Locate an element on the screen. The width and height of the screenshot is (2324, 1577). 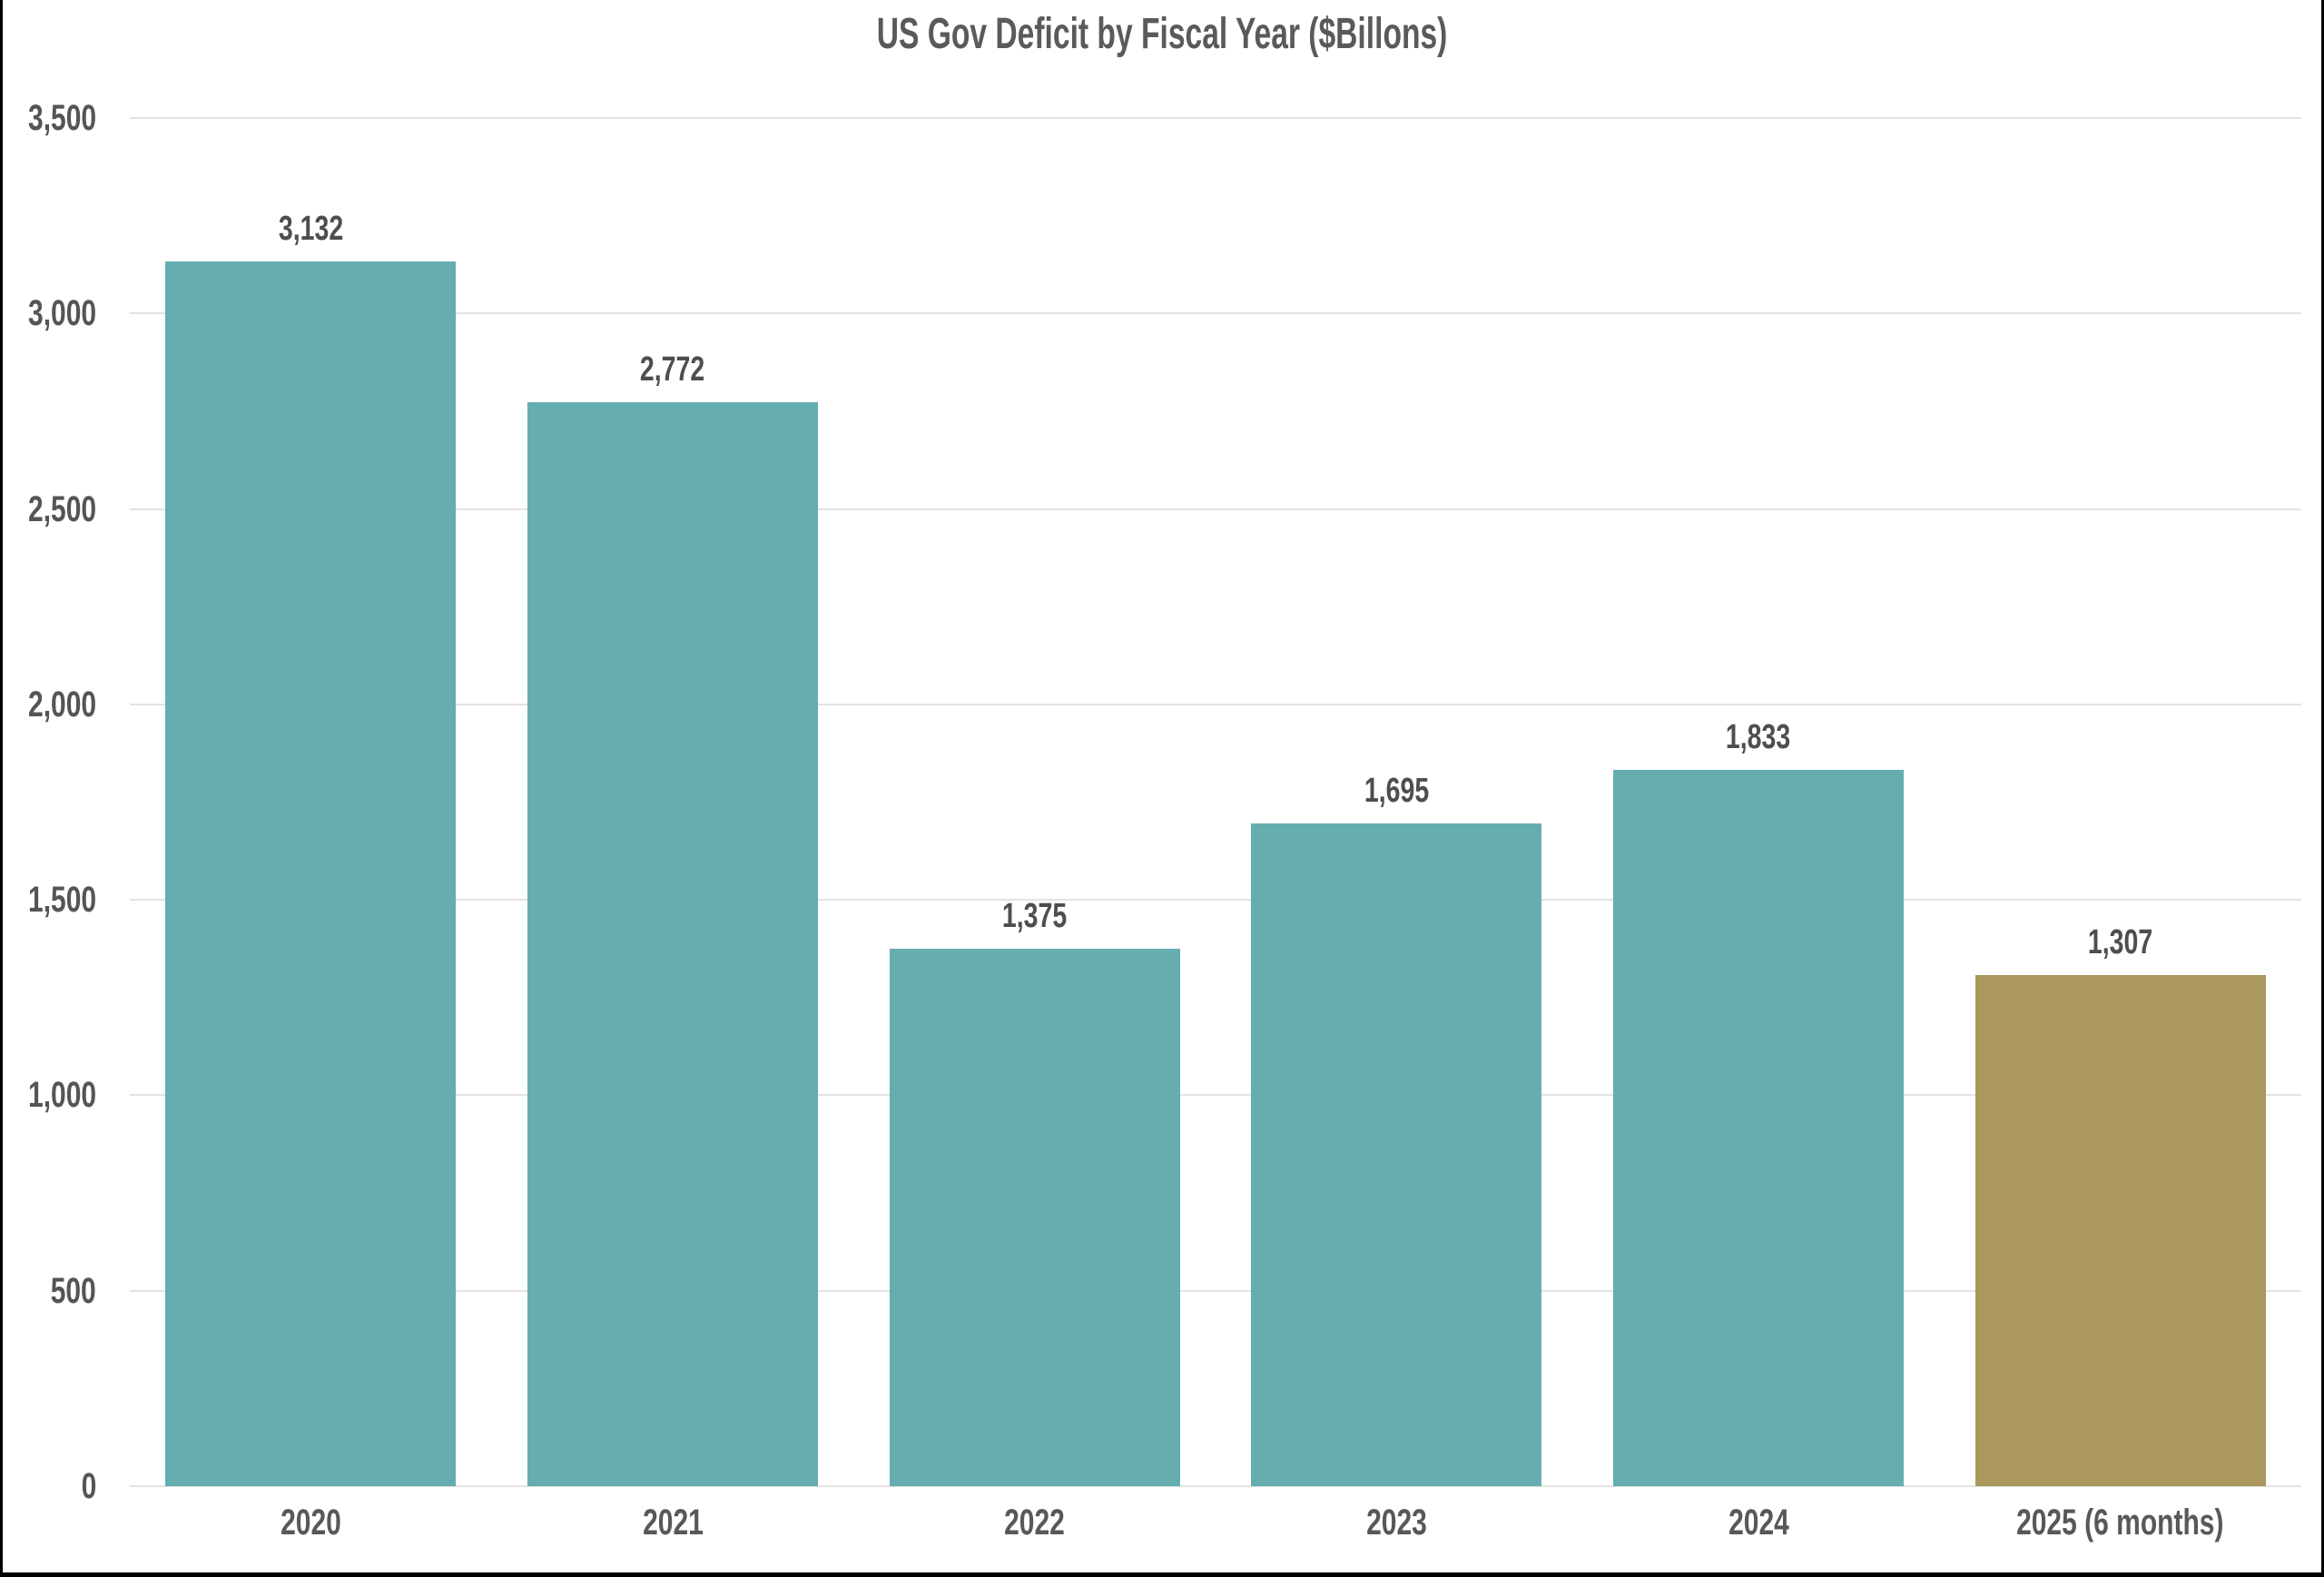
bar-band-2021: 2,772 is located at coordinates (673, 802).